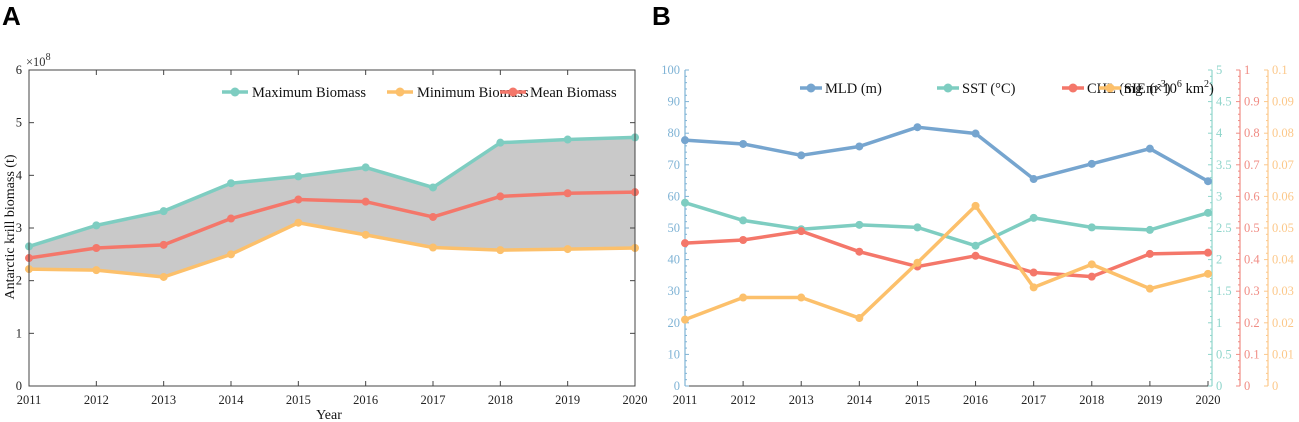 This screenshot has width=1299, height=422. What do you see at coordinates (1252, 133) in the screenshot?
I see `panel-b-y-tick-label: 0.8` at bounding box center [1252, 133].